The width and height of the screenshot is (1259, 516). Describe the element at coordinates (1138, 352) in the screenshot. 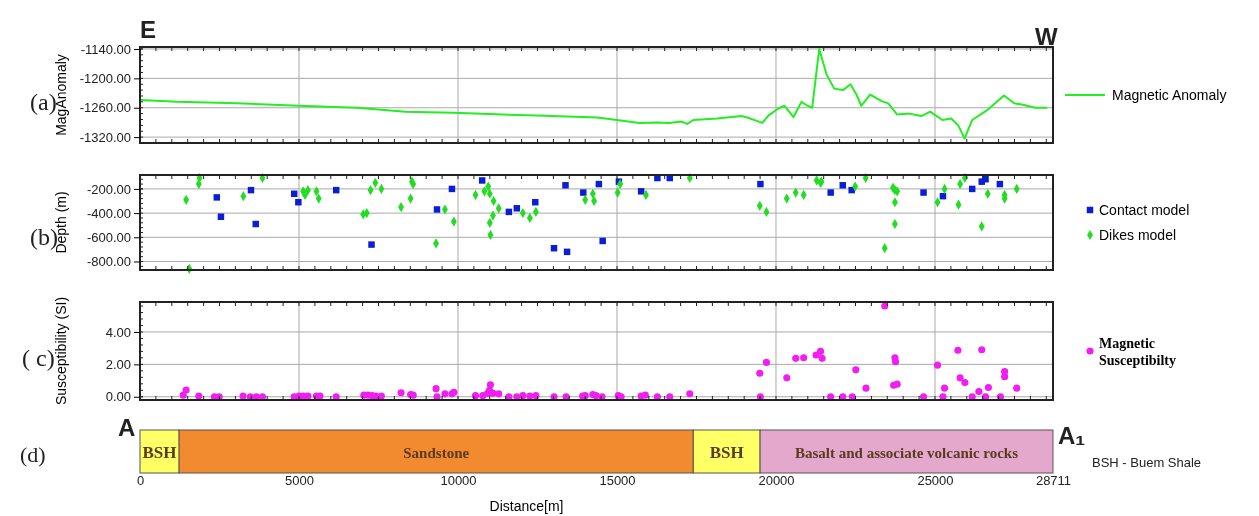

I see `legend-label: Magnetic Susceptibilty` at that location.